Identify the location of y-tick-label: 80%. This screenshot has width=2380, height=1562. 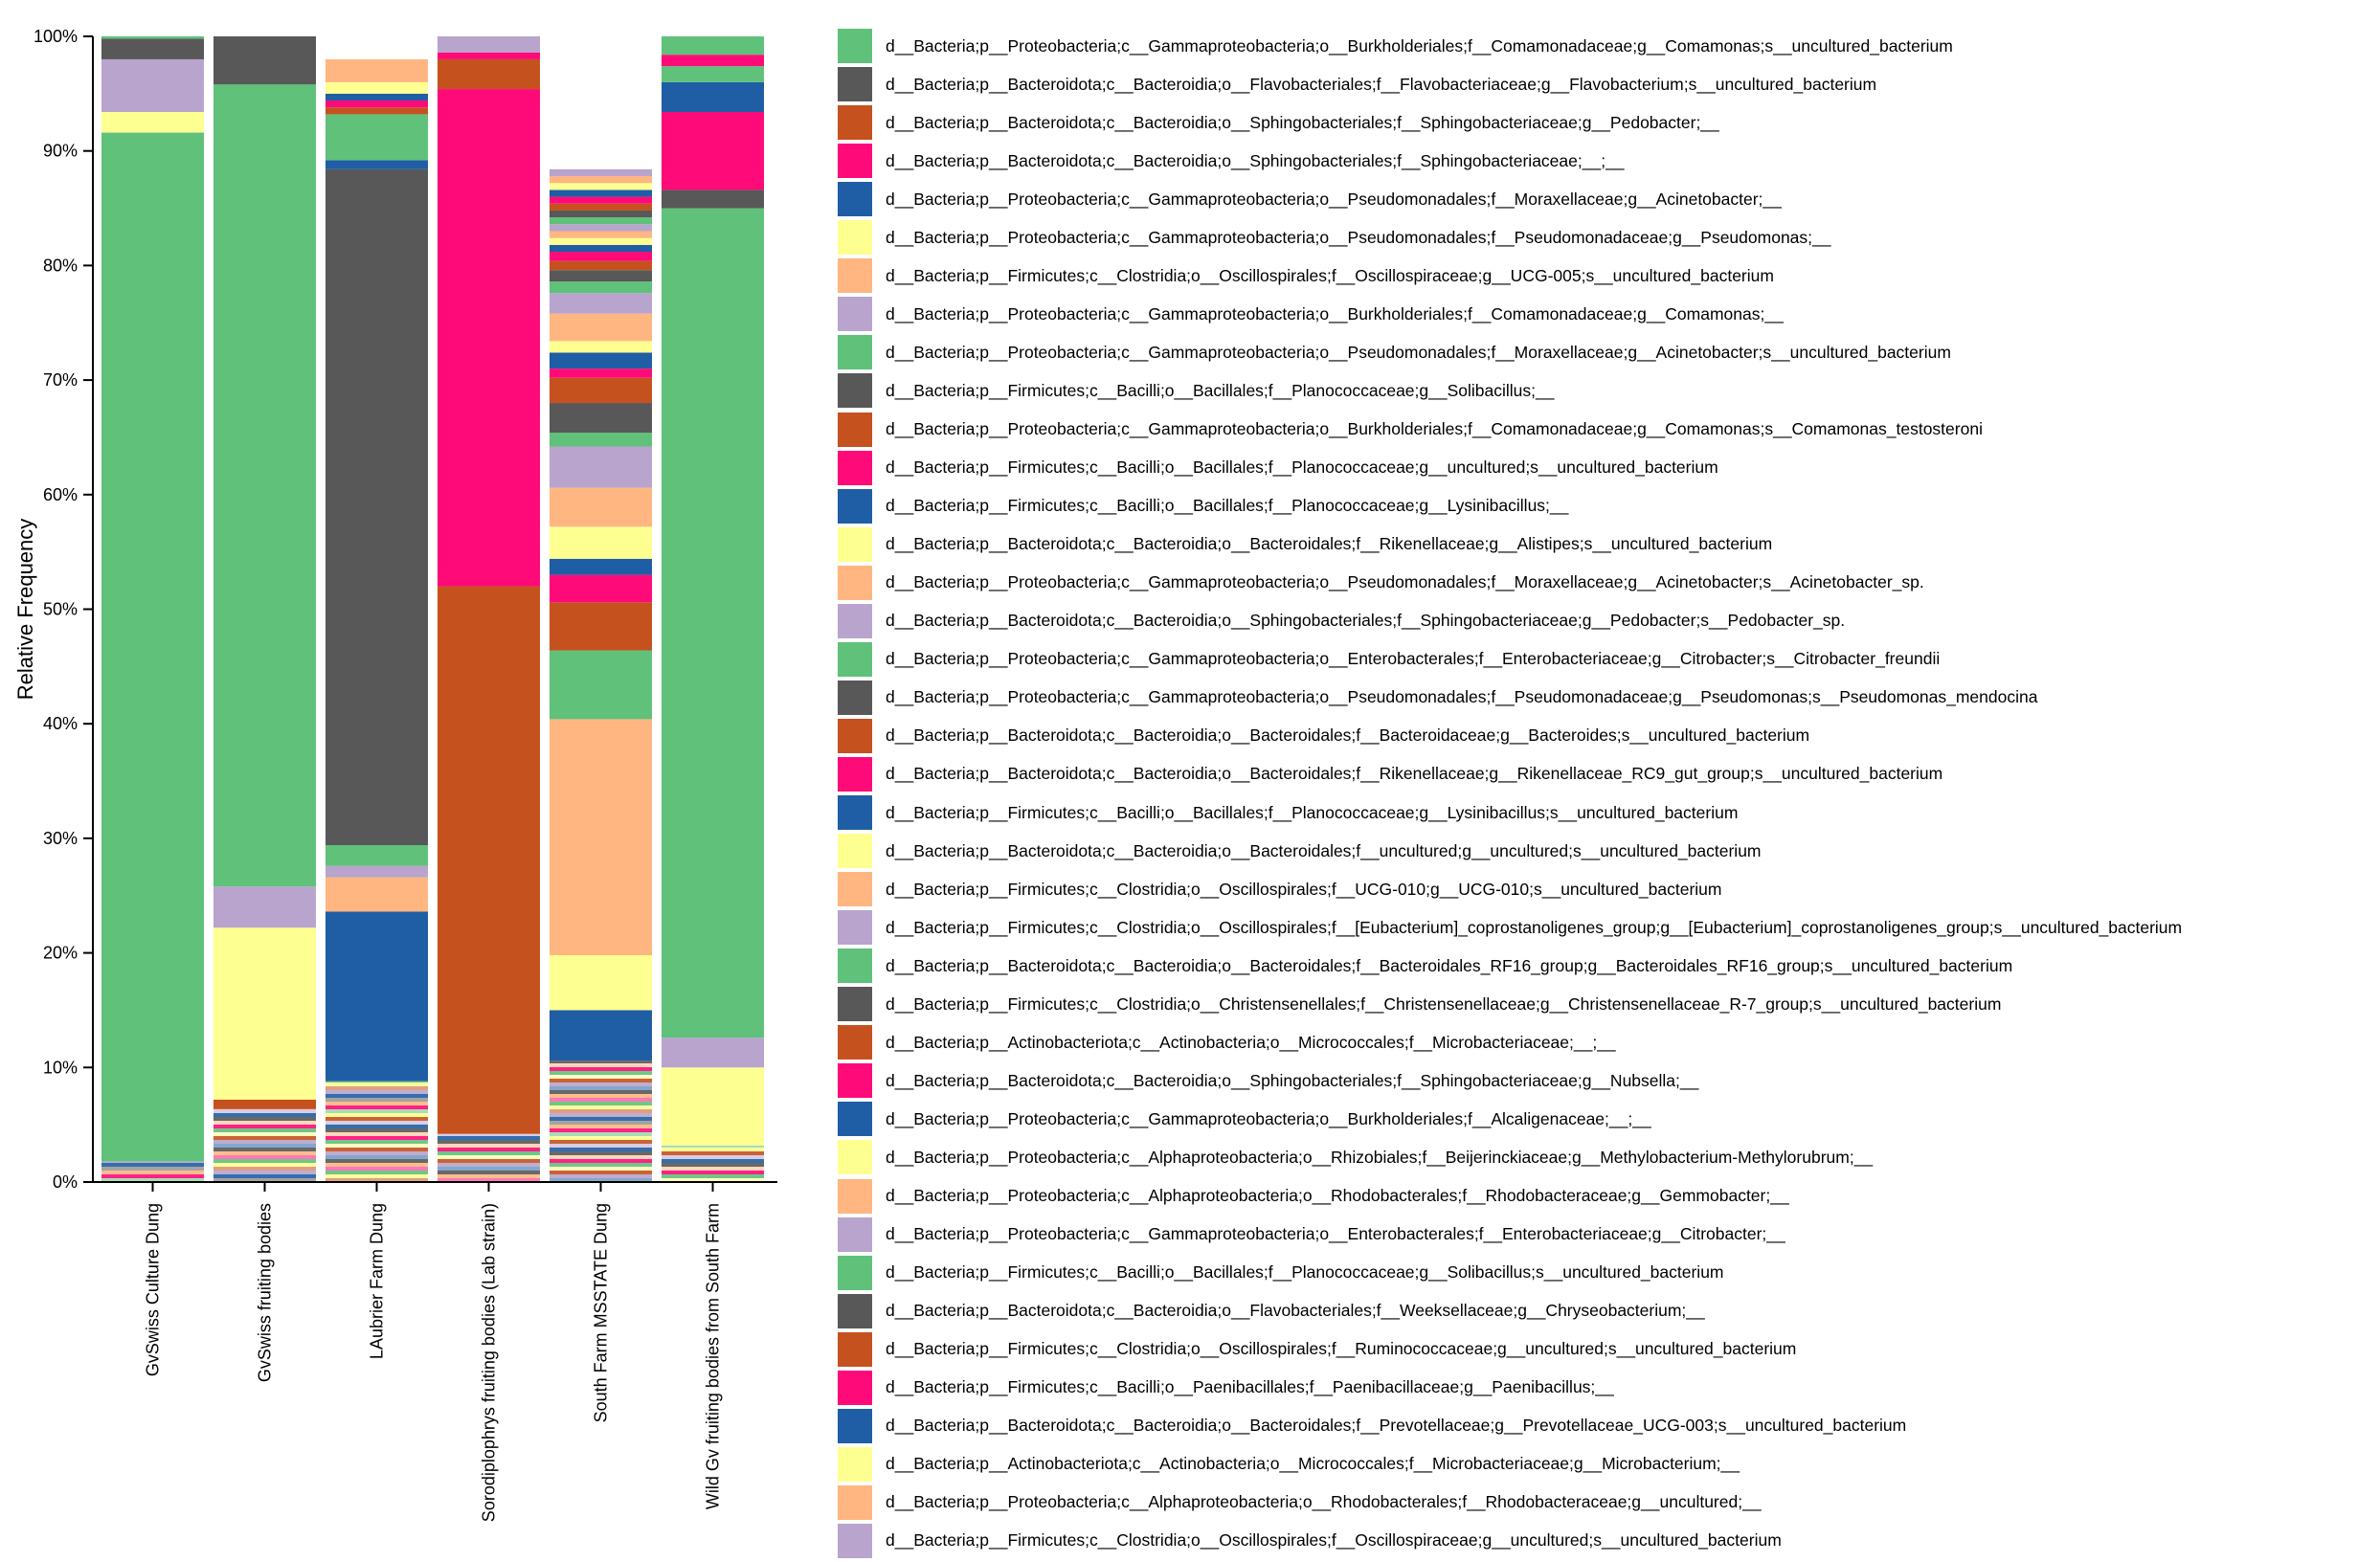
(61, 265).